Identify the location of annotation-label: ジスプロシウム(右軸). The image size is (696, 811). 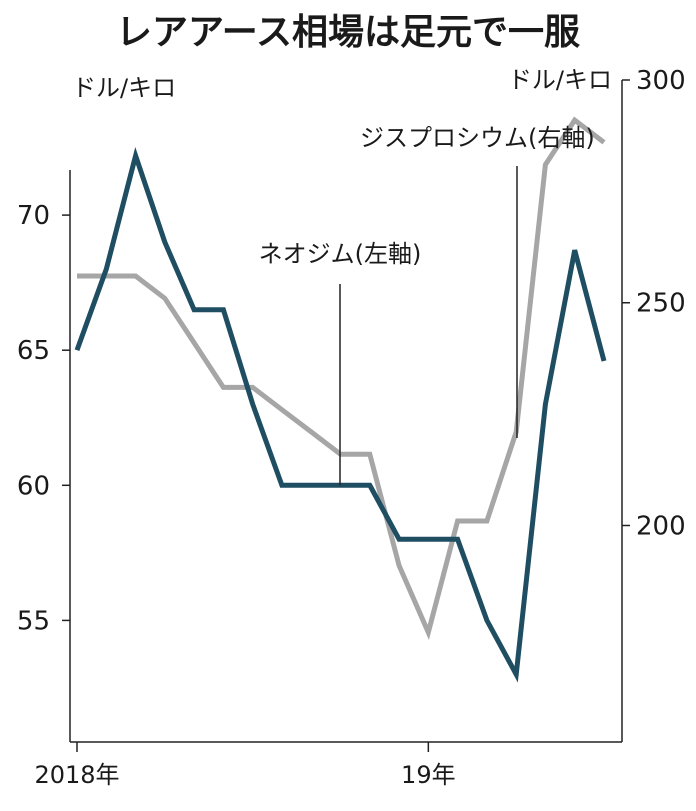
(477, 138).